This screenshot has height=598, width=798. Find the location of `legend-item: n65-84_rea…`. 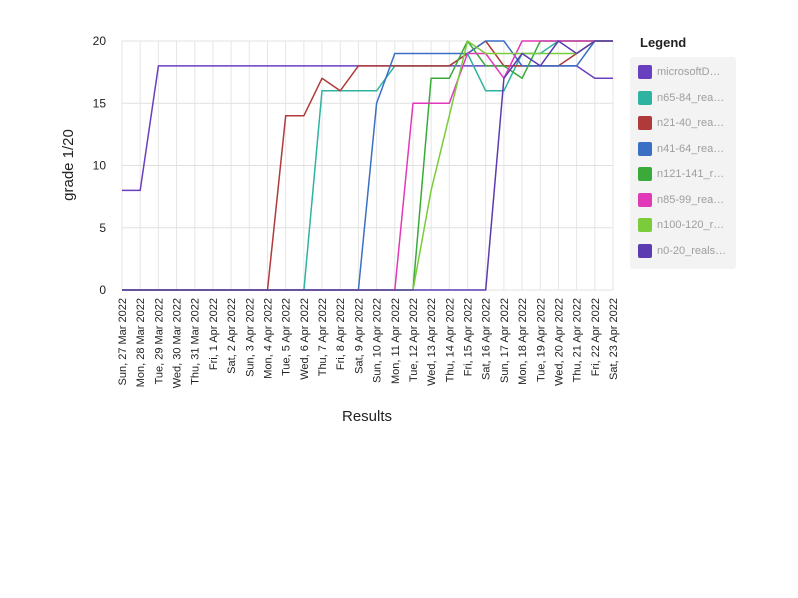

legend-item: n65-84_rea… is located at coordinates (685, 98).